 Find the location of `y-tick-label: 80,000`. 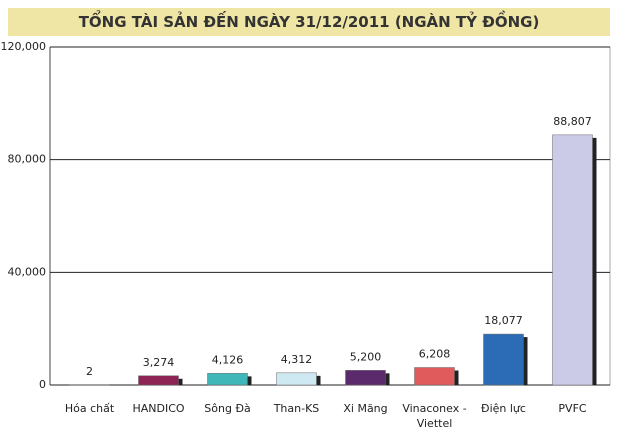

y-tick-label: 80,000 is located at coordinates (27, 159).